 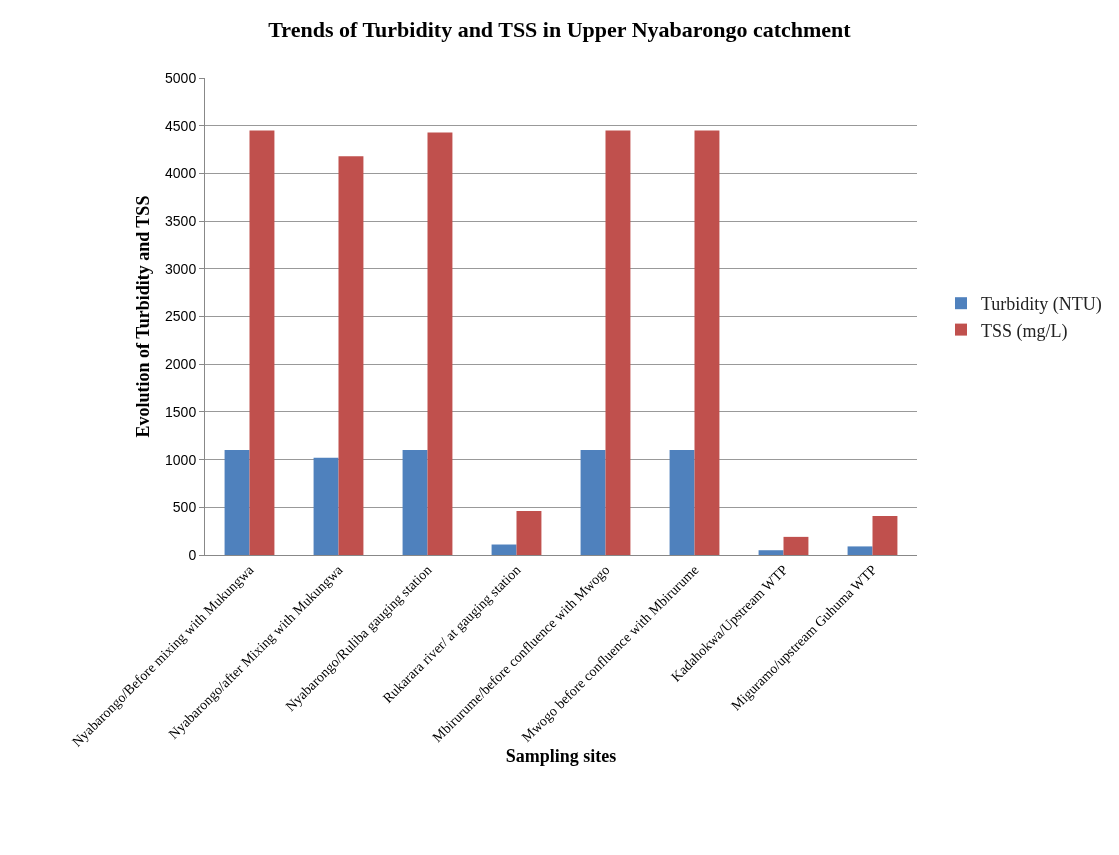 What do you see at coordinates (143, 316) in the screenshot?
I see `y-axis-title: Evolution of Turbidity and TSS` at bounding box center [143, 316].